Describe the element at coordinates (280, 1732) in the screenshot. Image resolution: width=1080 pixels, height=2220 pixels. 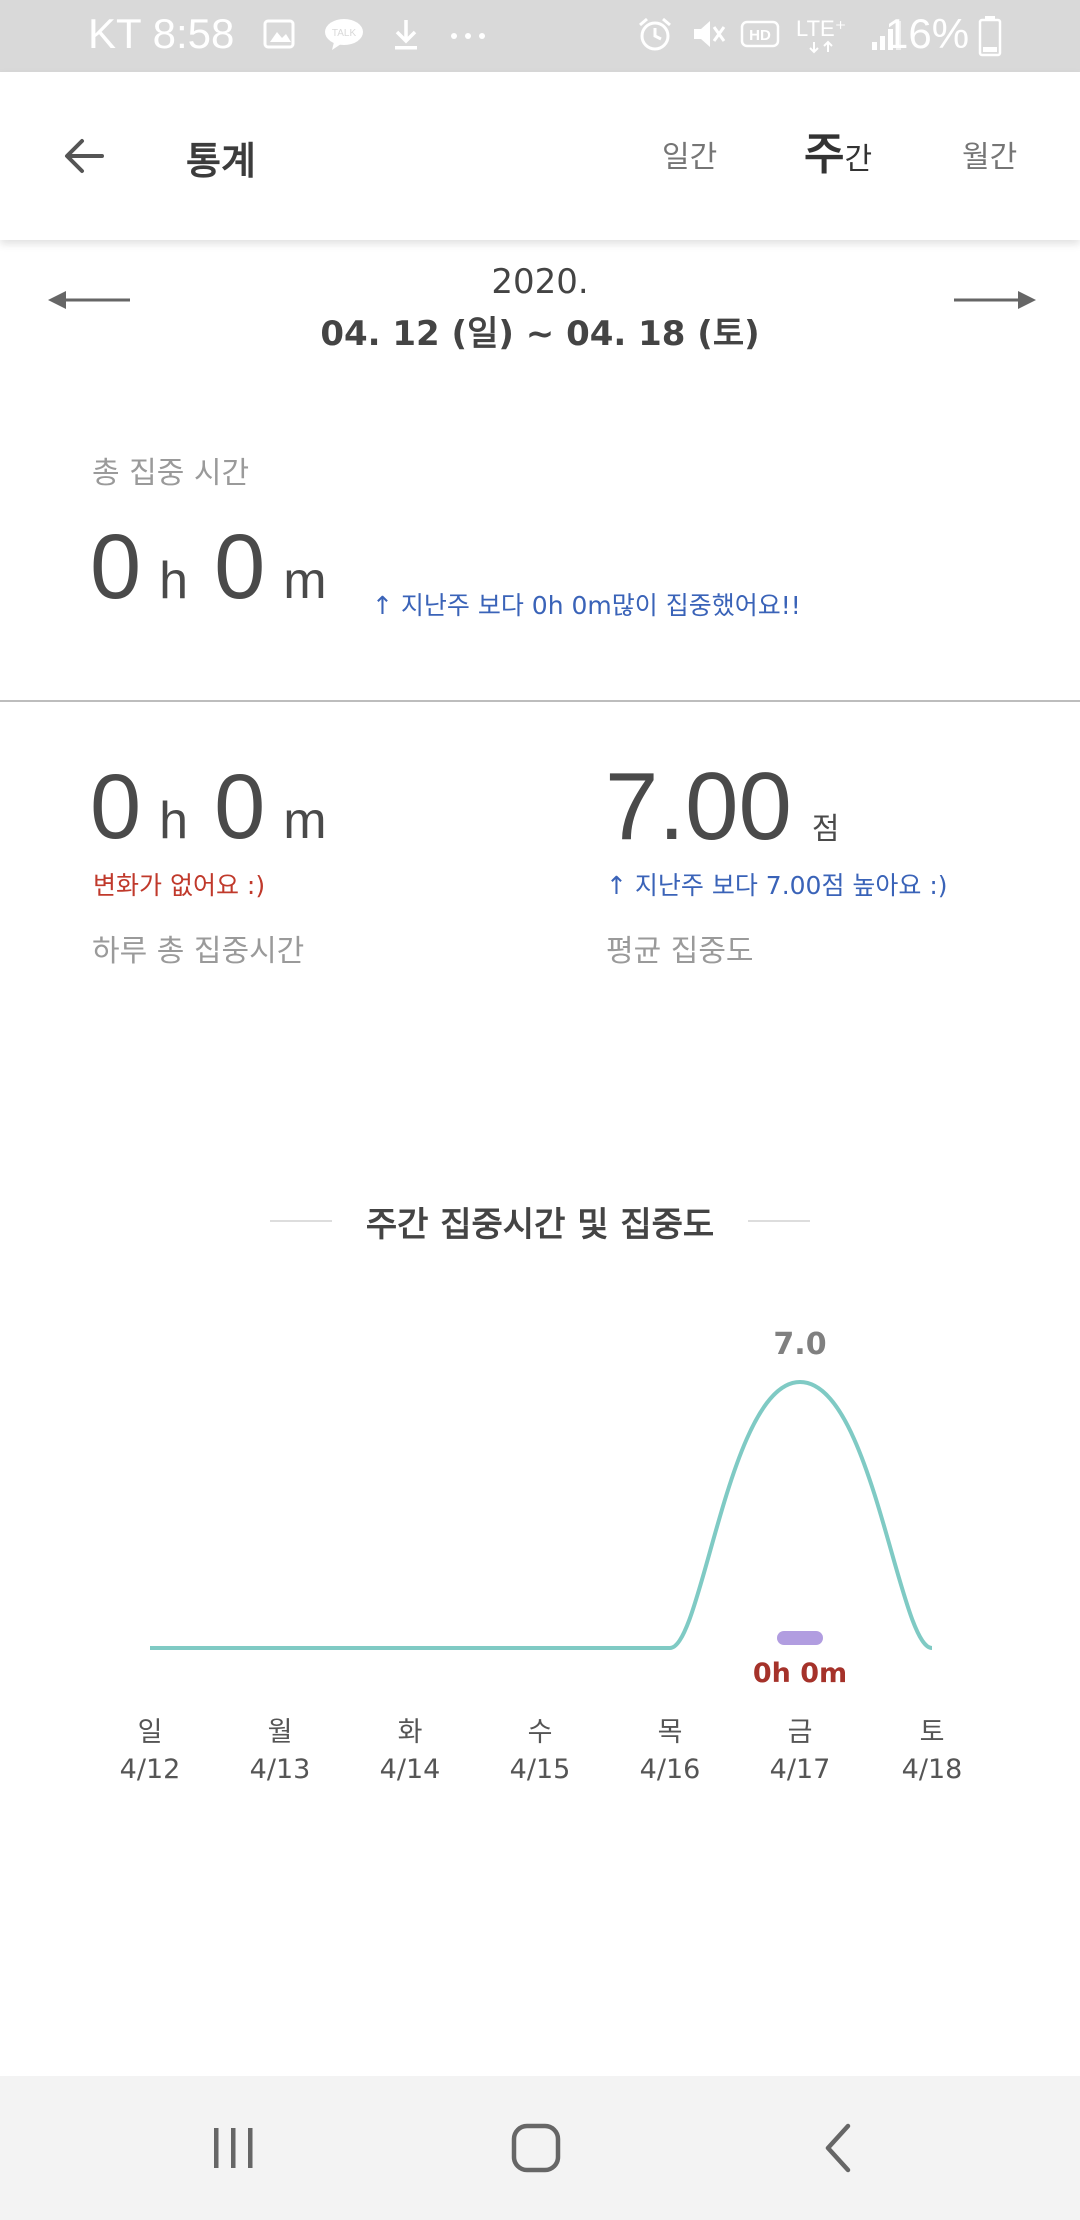
I see `x-tick-weekday: 월` at that location.